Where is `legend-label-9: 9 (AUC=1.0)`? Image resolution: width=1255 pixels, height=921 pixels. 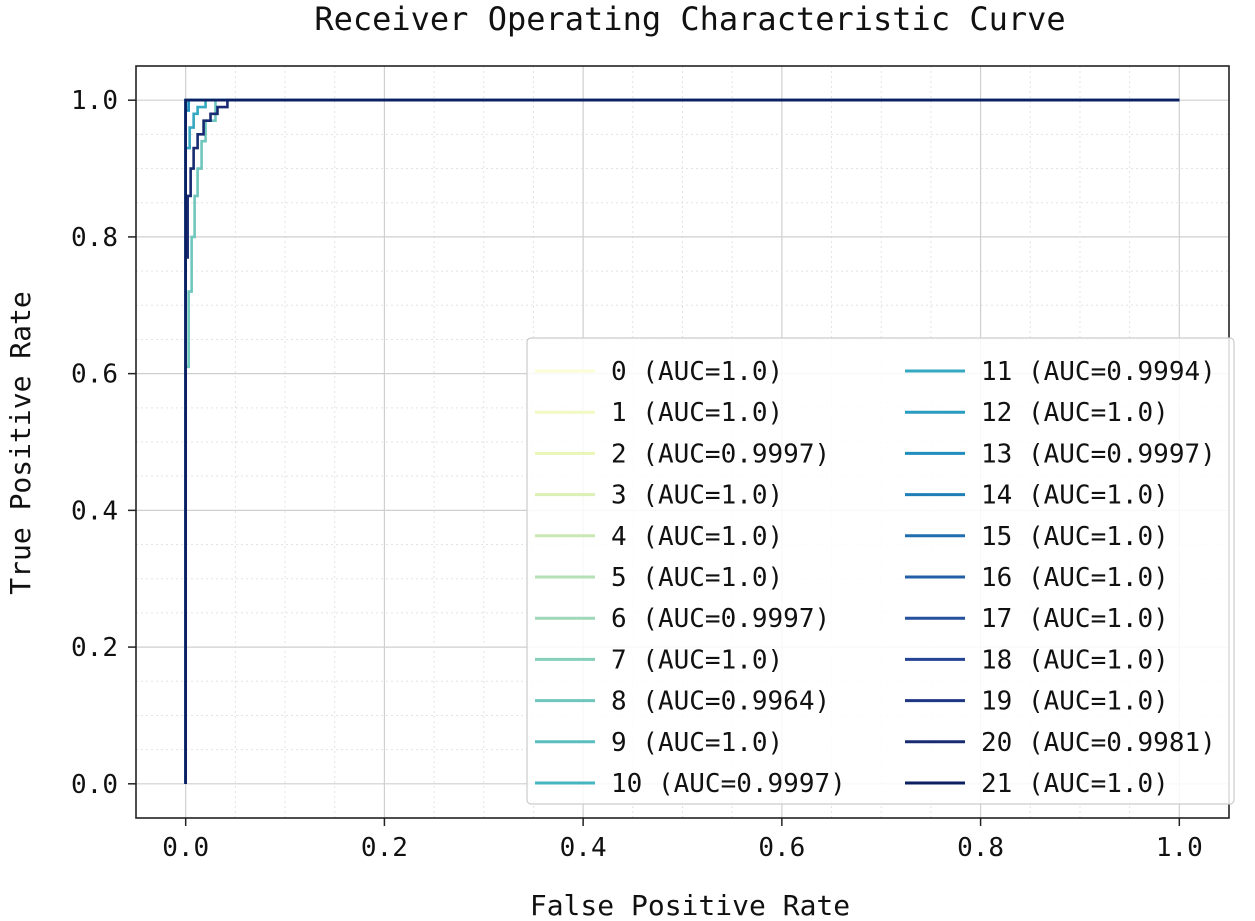
legend-label-9: 9 (AUC=1.0) is located at coordinates (697, 743).